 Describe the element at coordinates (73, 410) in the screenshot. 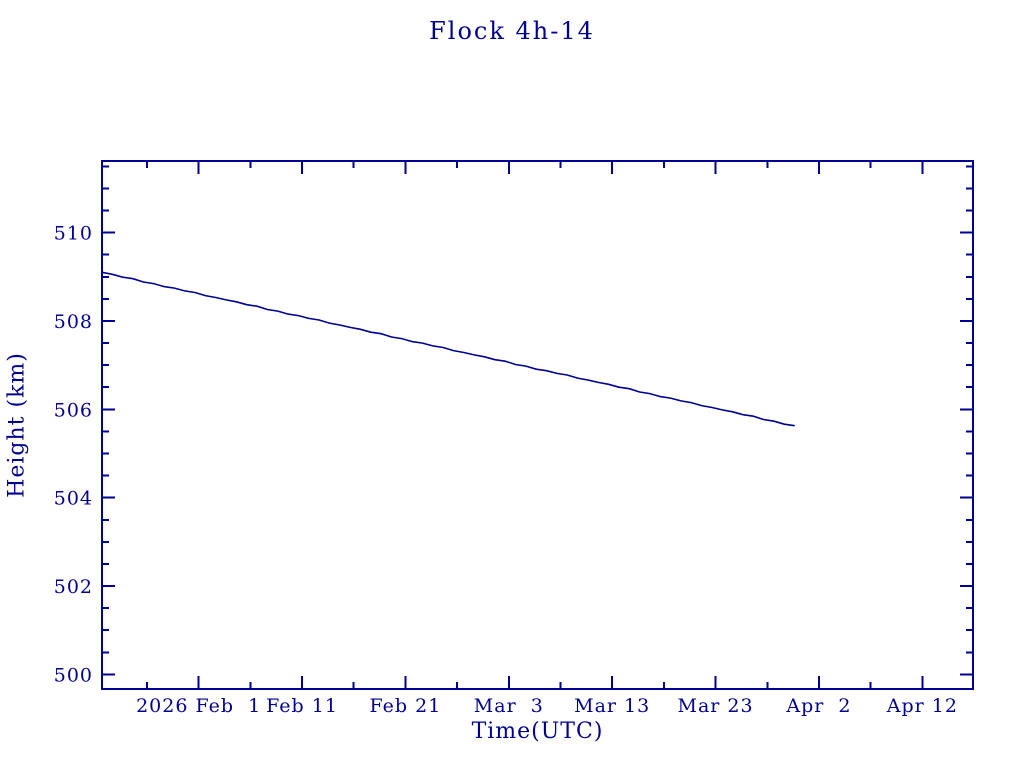

I see `y-tick-label: 506` at that location.